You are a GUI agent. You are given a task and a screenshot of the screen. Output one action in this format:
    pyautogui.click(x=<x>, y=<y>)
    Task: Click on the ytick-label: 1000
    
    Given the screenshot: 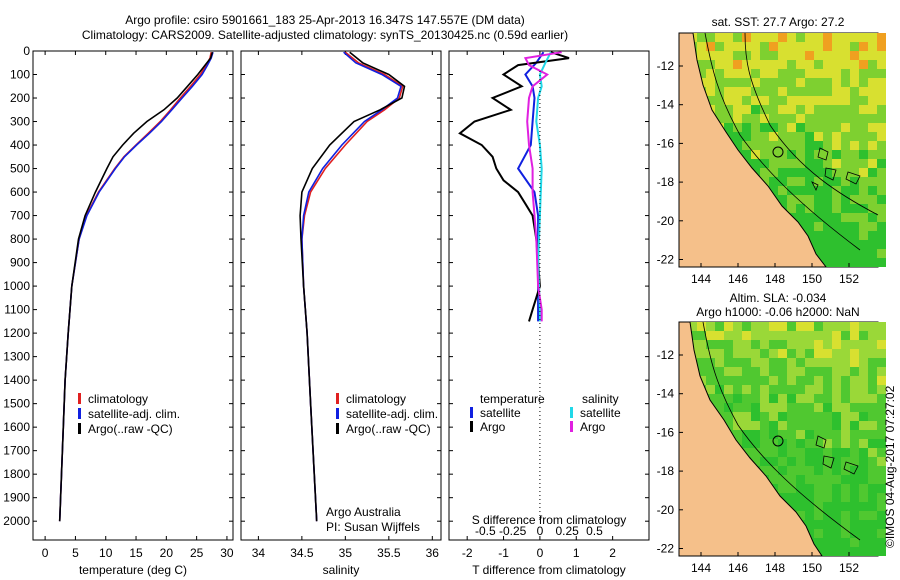 What is the action you would take?
    pyautogui.click(x=16, y=286)
    